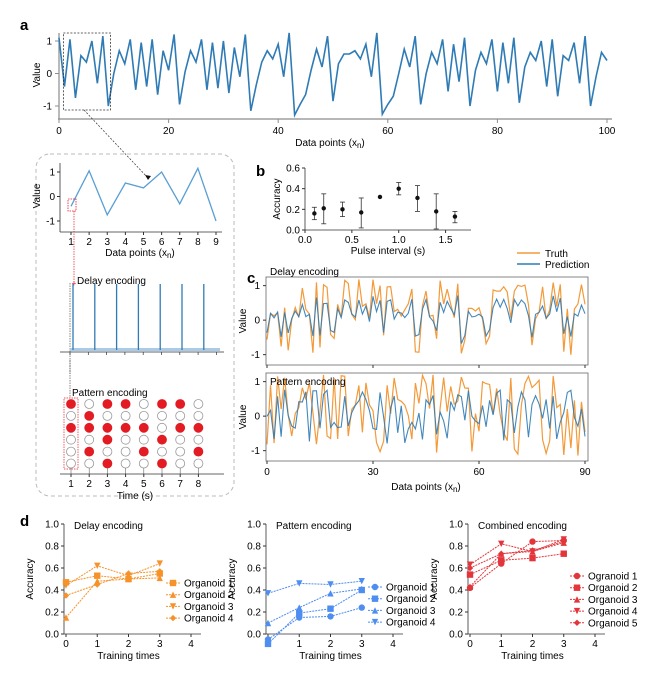 The width and height of the screenshot is (654, 676). What do you see at coordinates (479, 472) in the screenshot?
I see `c_pattern-x-tick-label: 60` at bounding box center [479, 472].